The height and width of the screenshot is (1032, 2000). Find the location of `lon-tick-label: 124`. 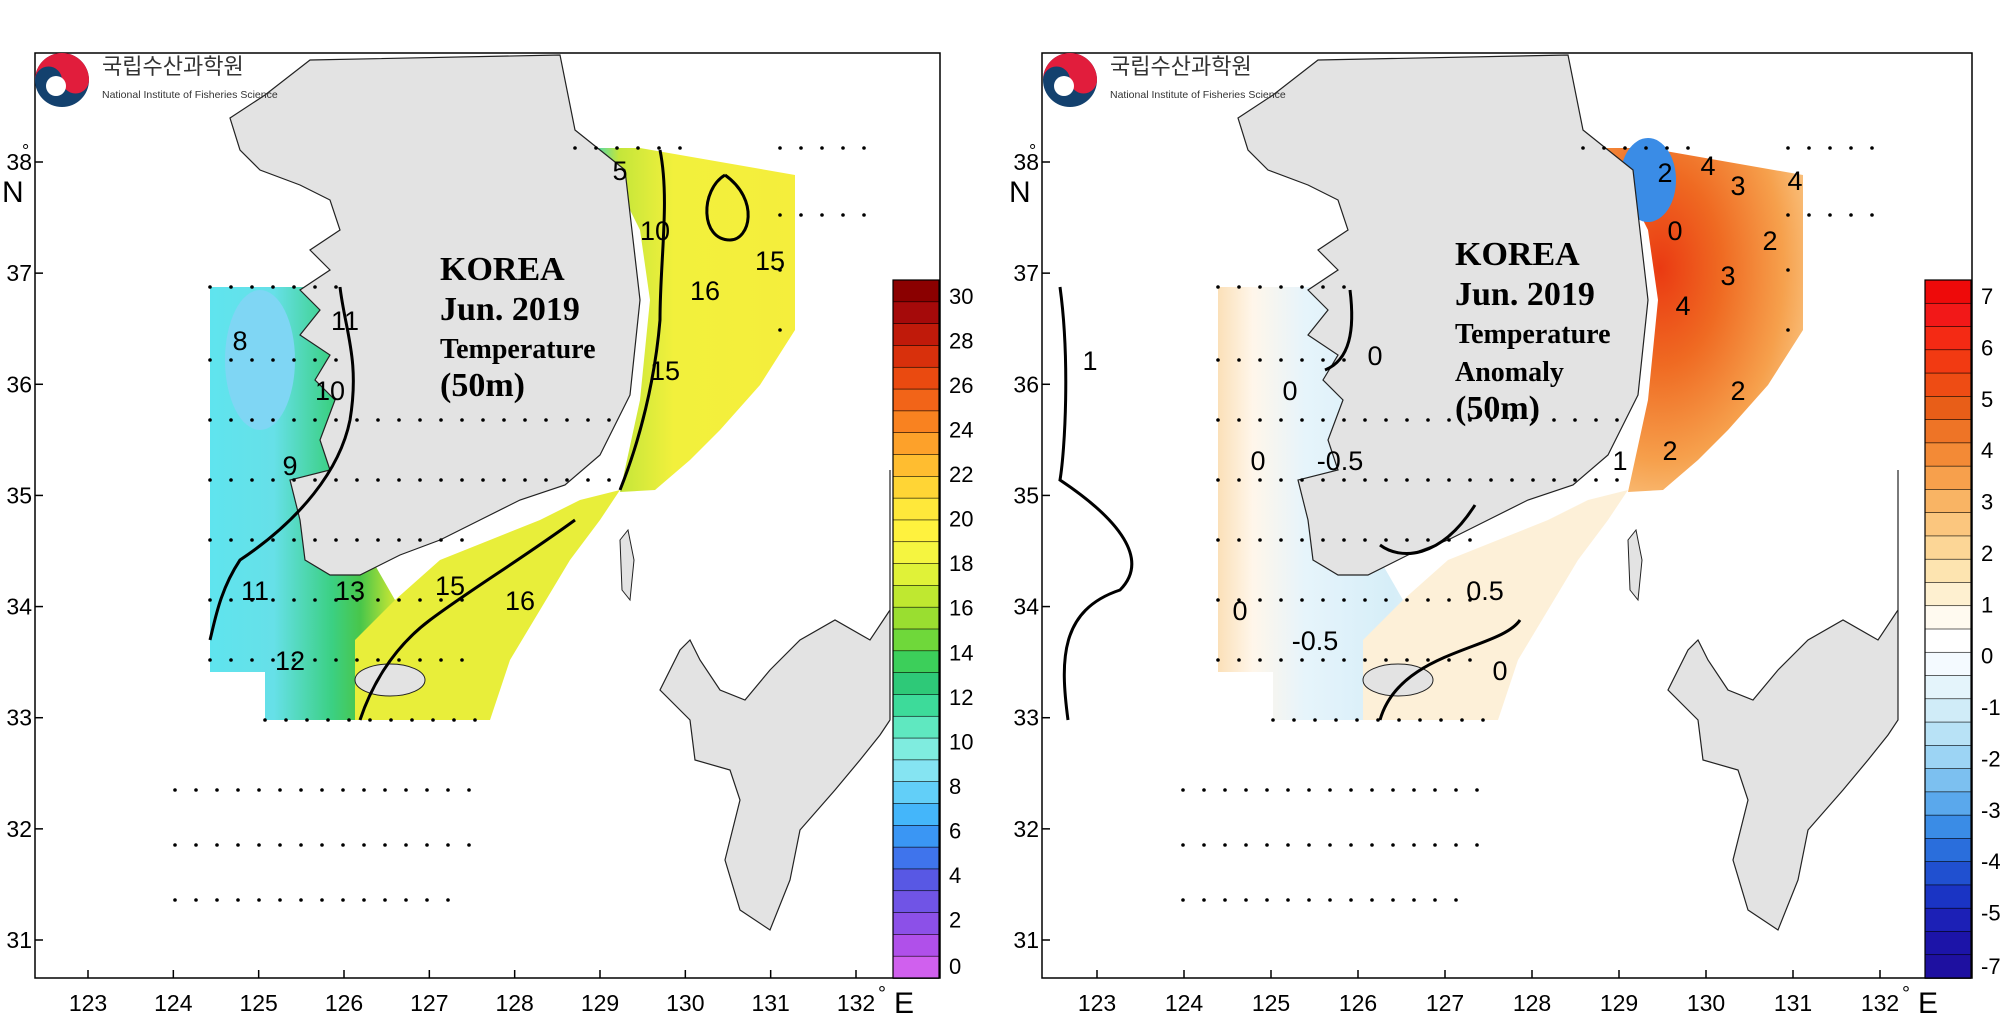

lon-tick-label: 124 is located at coordinates (173, 1003).